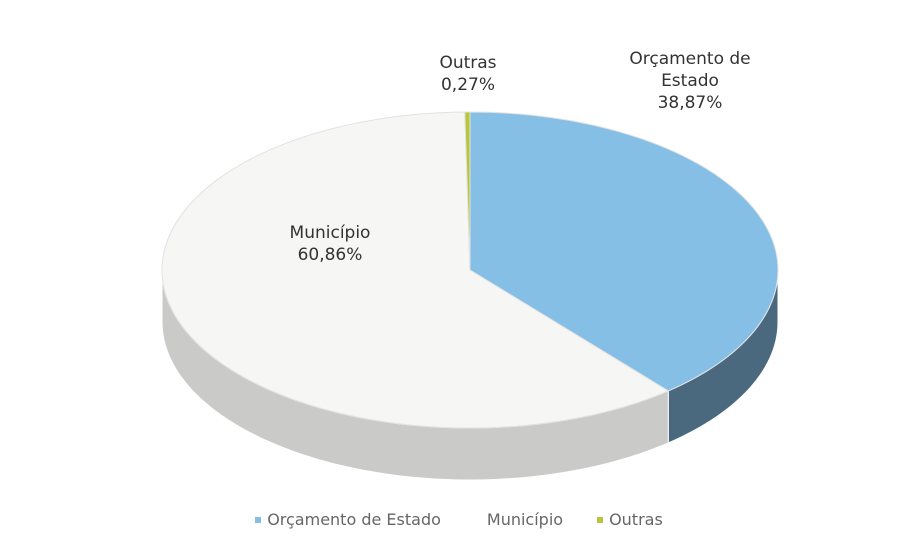 Image resolution: width=918 pixels, height=555 pixels. I want to click on label-name: Orçamento de Estado, so click(690, 70).